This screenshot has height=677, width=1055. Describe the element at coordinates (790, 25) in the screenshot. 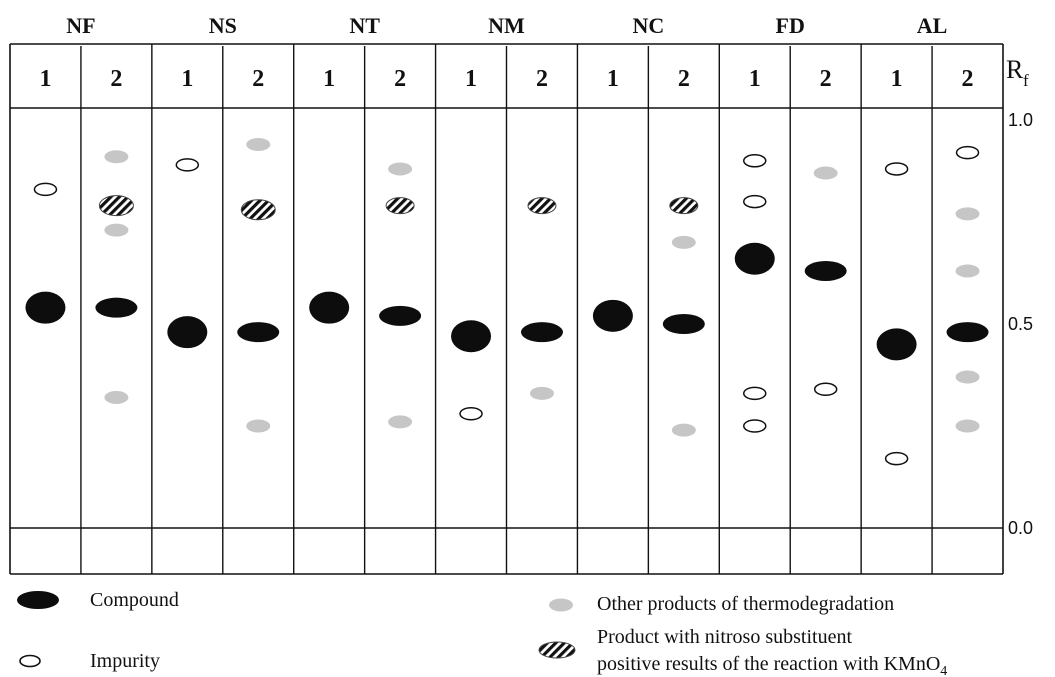

I see `group-label: FD` at that location.